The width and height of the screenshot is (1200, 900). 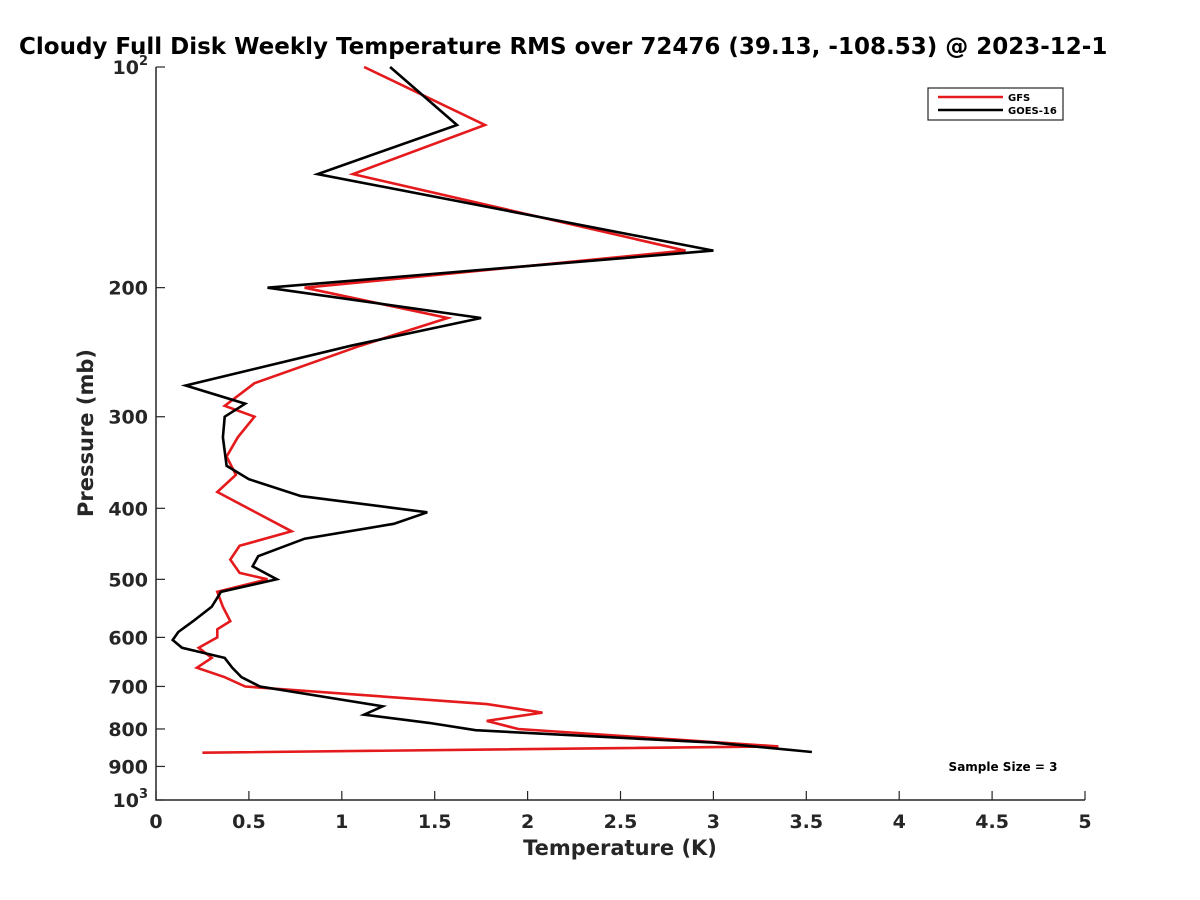 What do you see at coordinates (155, 822) in the screenshot?
I see `x-tick-label: 0` at bounding box center [155, 822].